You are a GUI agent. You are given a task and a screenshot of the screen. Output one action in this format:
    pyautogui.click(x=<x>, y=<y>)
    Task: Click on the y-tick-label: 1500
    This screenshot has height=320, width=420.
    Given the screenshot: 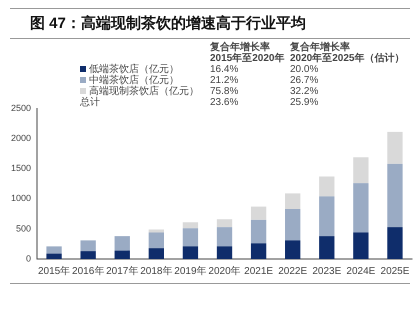 What is the action you would take?
    pyautogui.click(x=21, y=168)
    